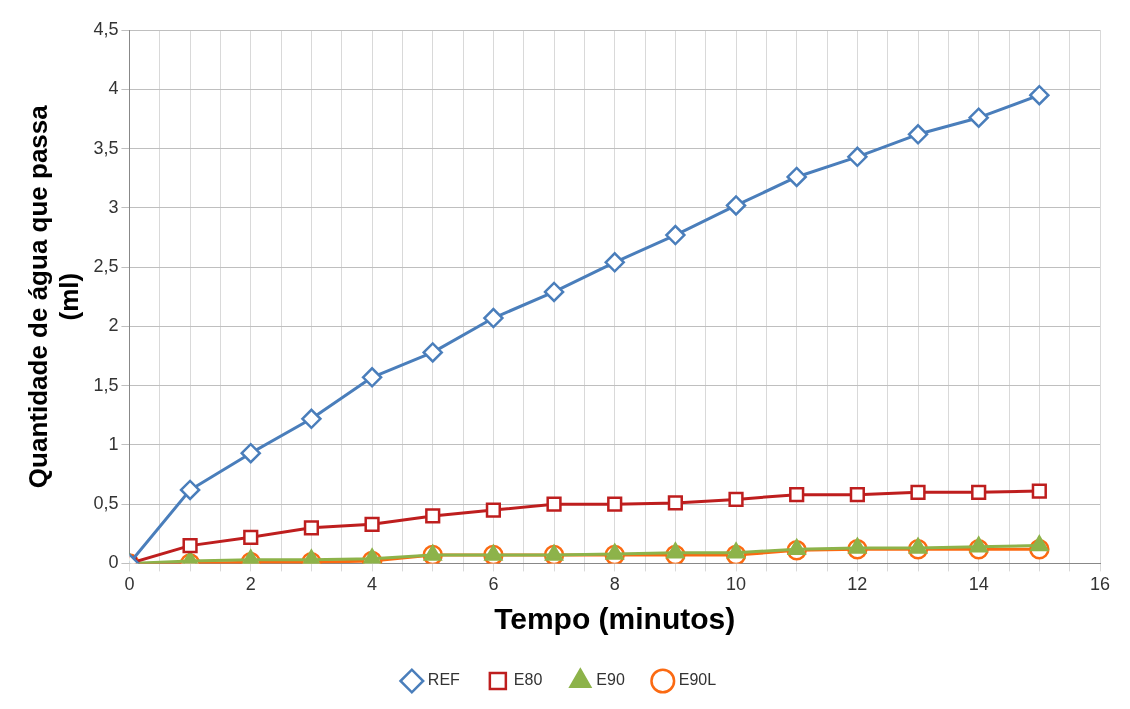  Describe the element at coordinates (113, 206) in the screenshot. I see `y-tick-label: 3` at that location.